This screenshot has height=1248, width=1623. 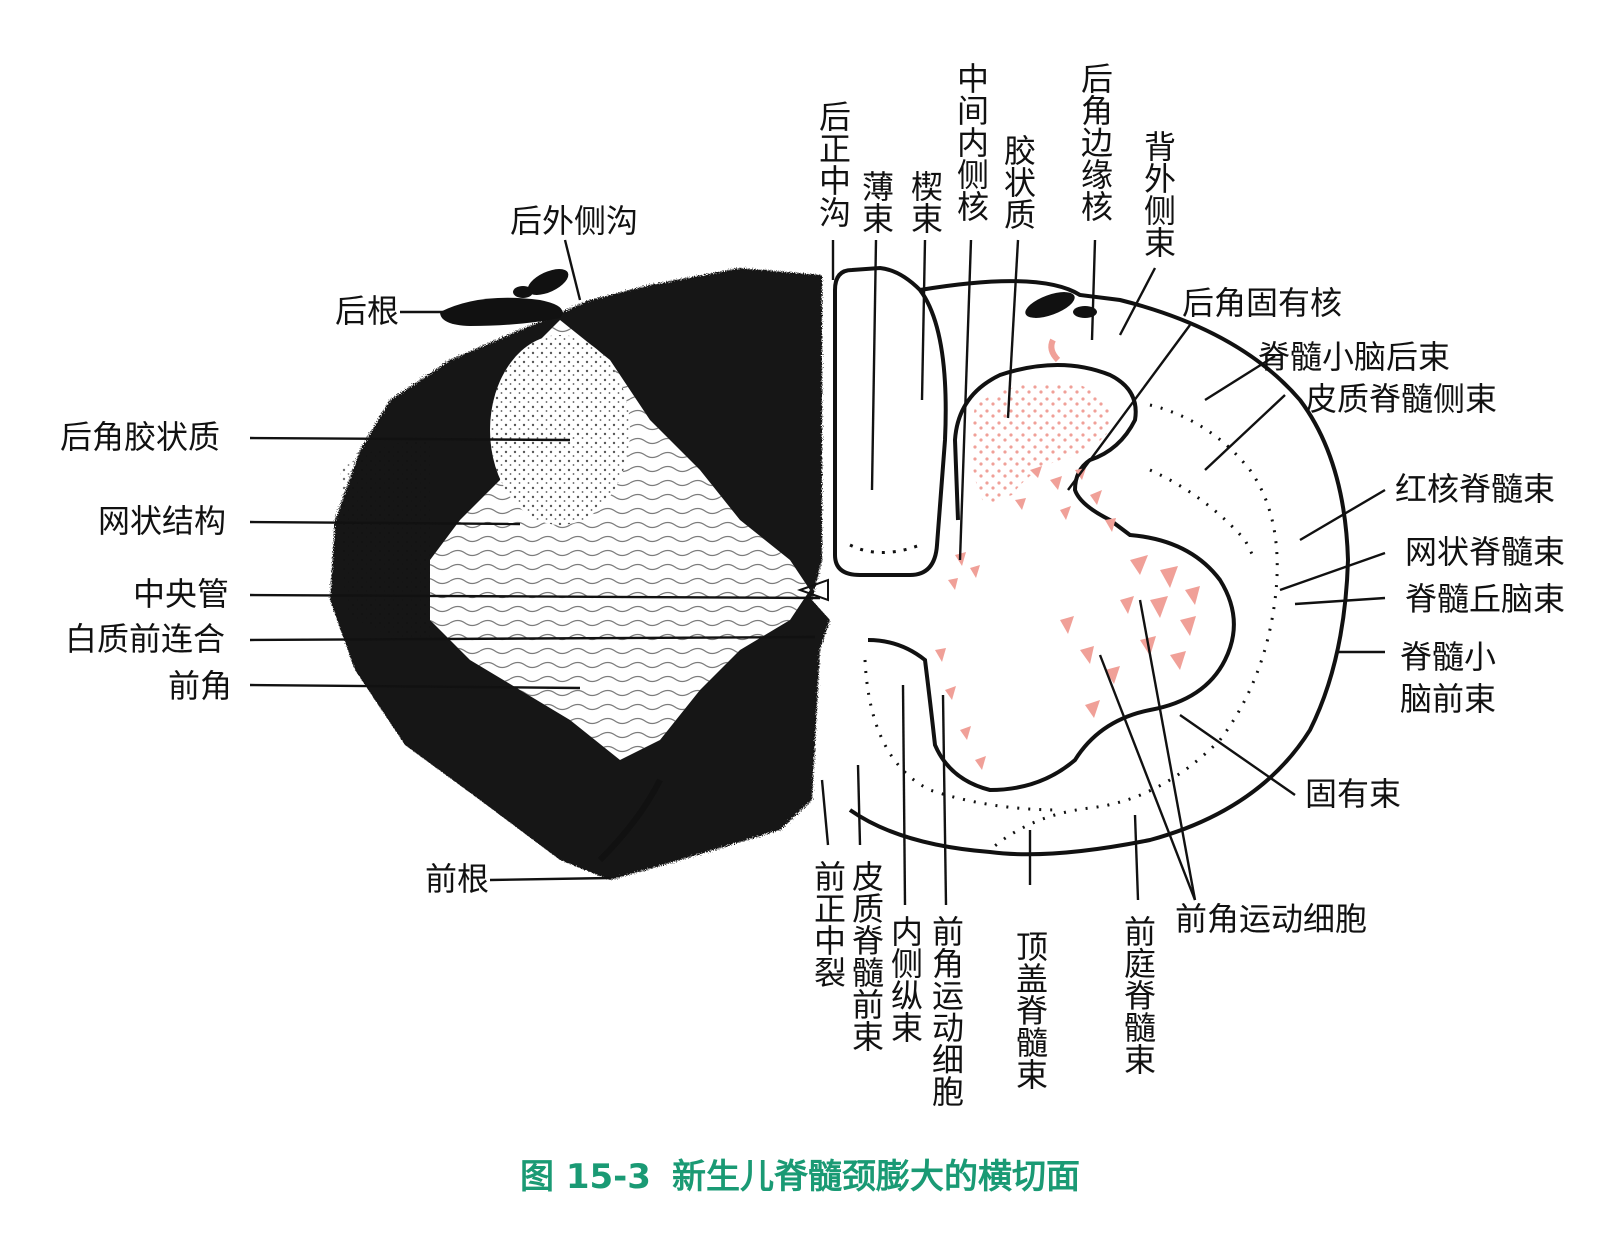 I want to click on central-canal, so click(x=813, y=590).